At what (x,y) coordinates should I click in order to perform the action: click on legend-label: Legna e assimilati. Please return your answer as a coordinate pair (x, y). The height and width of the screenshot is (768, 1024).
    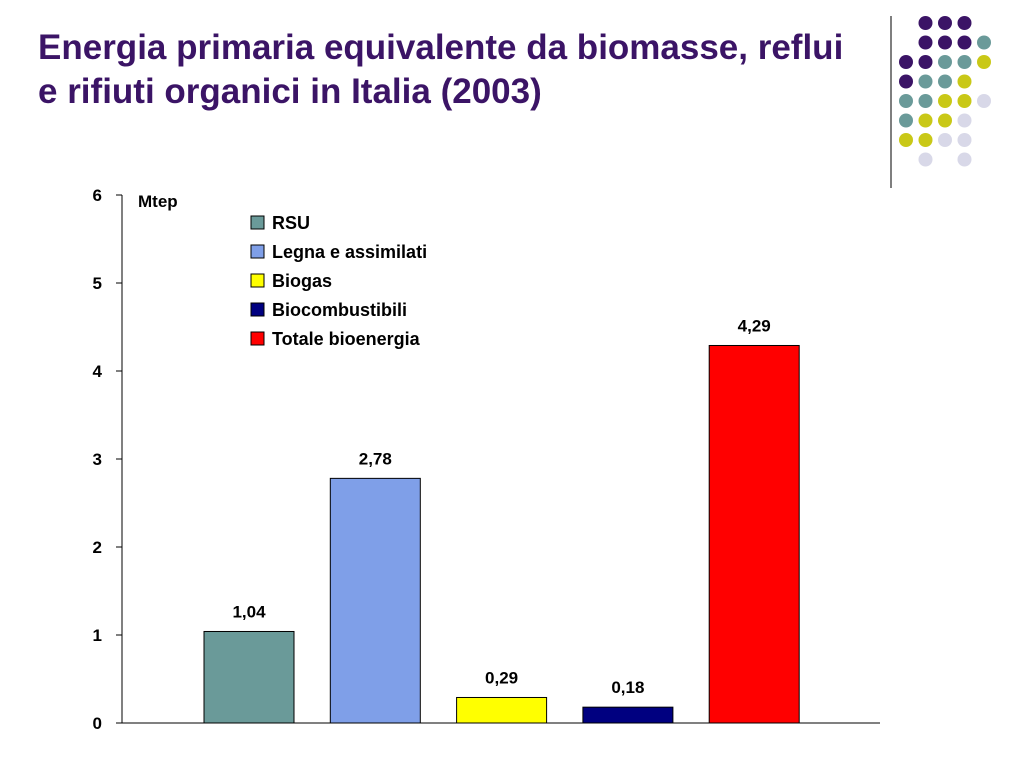
    Looking at the image, I should click on (349, 252).